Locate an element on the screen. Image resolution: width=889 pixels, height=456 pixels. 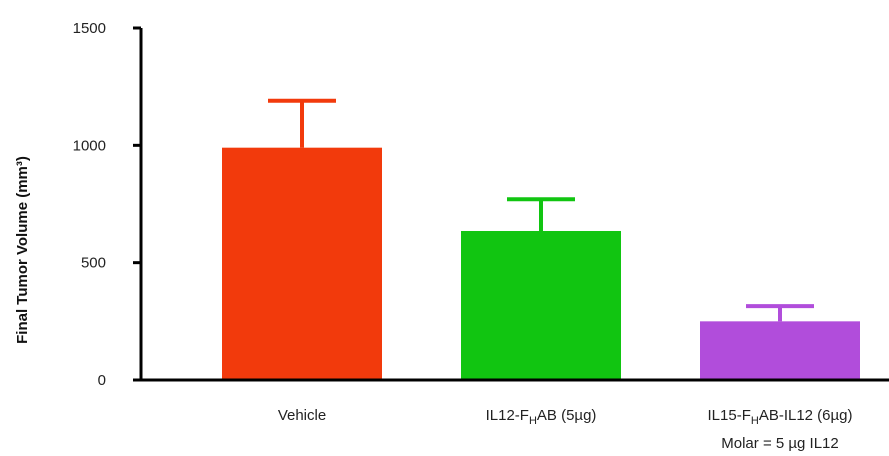
category-label: IL15-FHAB-IL12 (6µg) is located at coordinates (780, 417).